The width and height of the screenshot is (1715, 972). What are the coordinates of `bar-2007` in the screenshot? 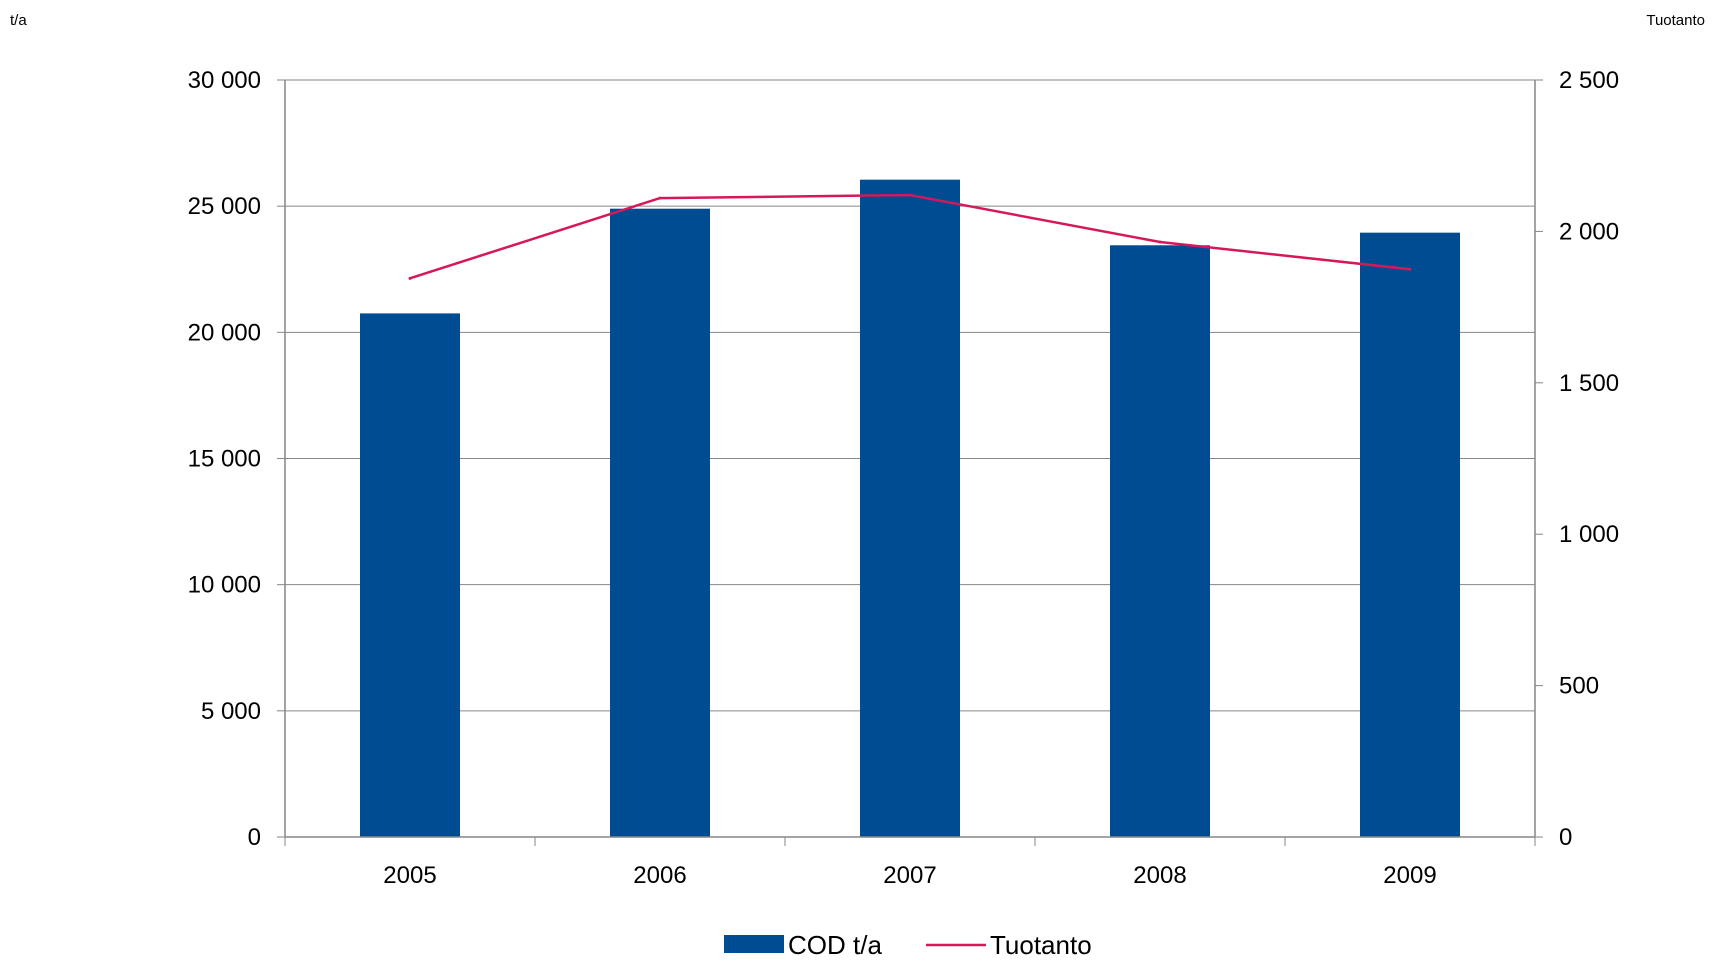 It's located at (910, 508).